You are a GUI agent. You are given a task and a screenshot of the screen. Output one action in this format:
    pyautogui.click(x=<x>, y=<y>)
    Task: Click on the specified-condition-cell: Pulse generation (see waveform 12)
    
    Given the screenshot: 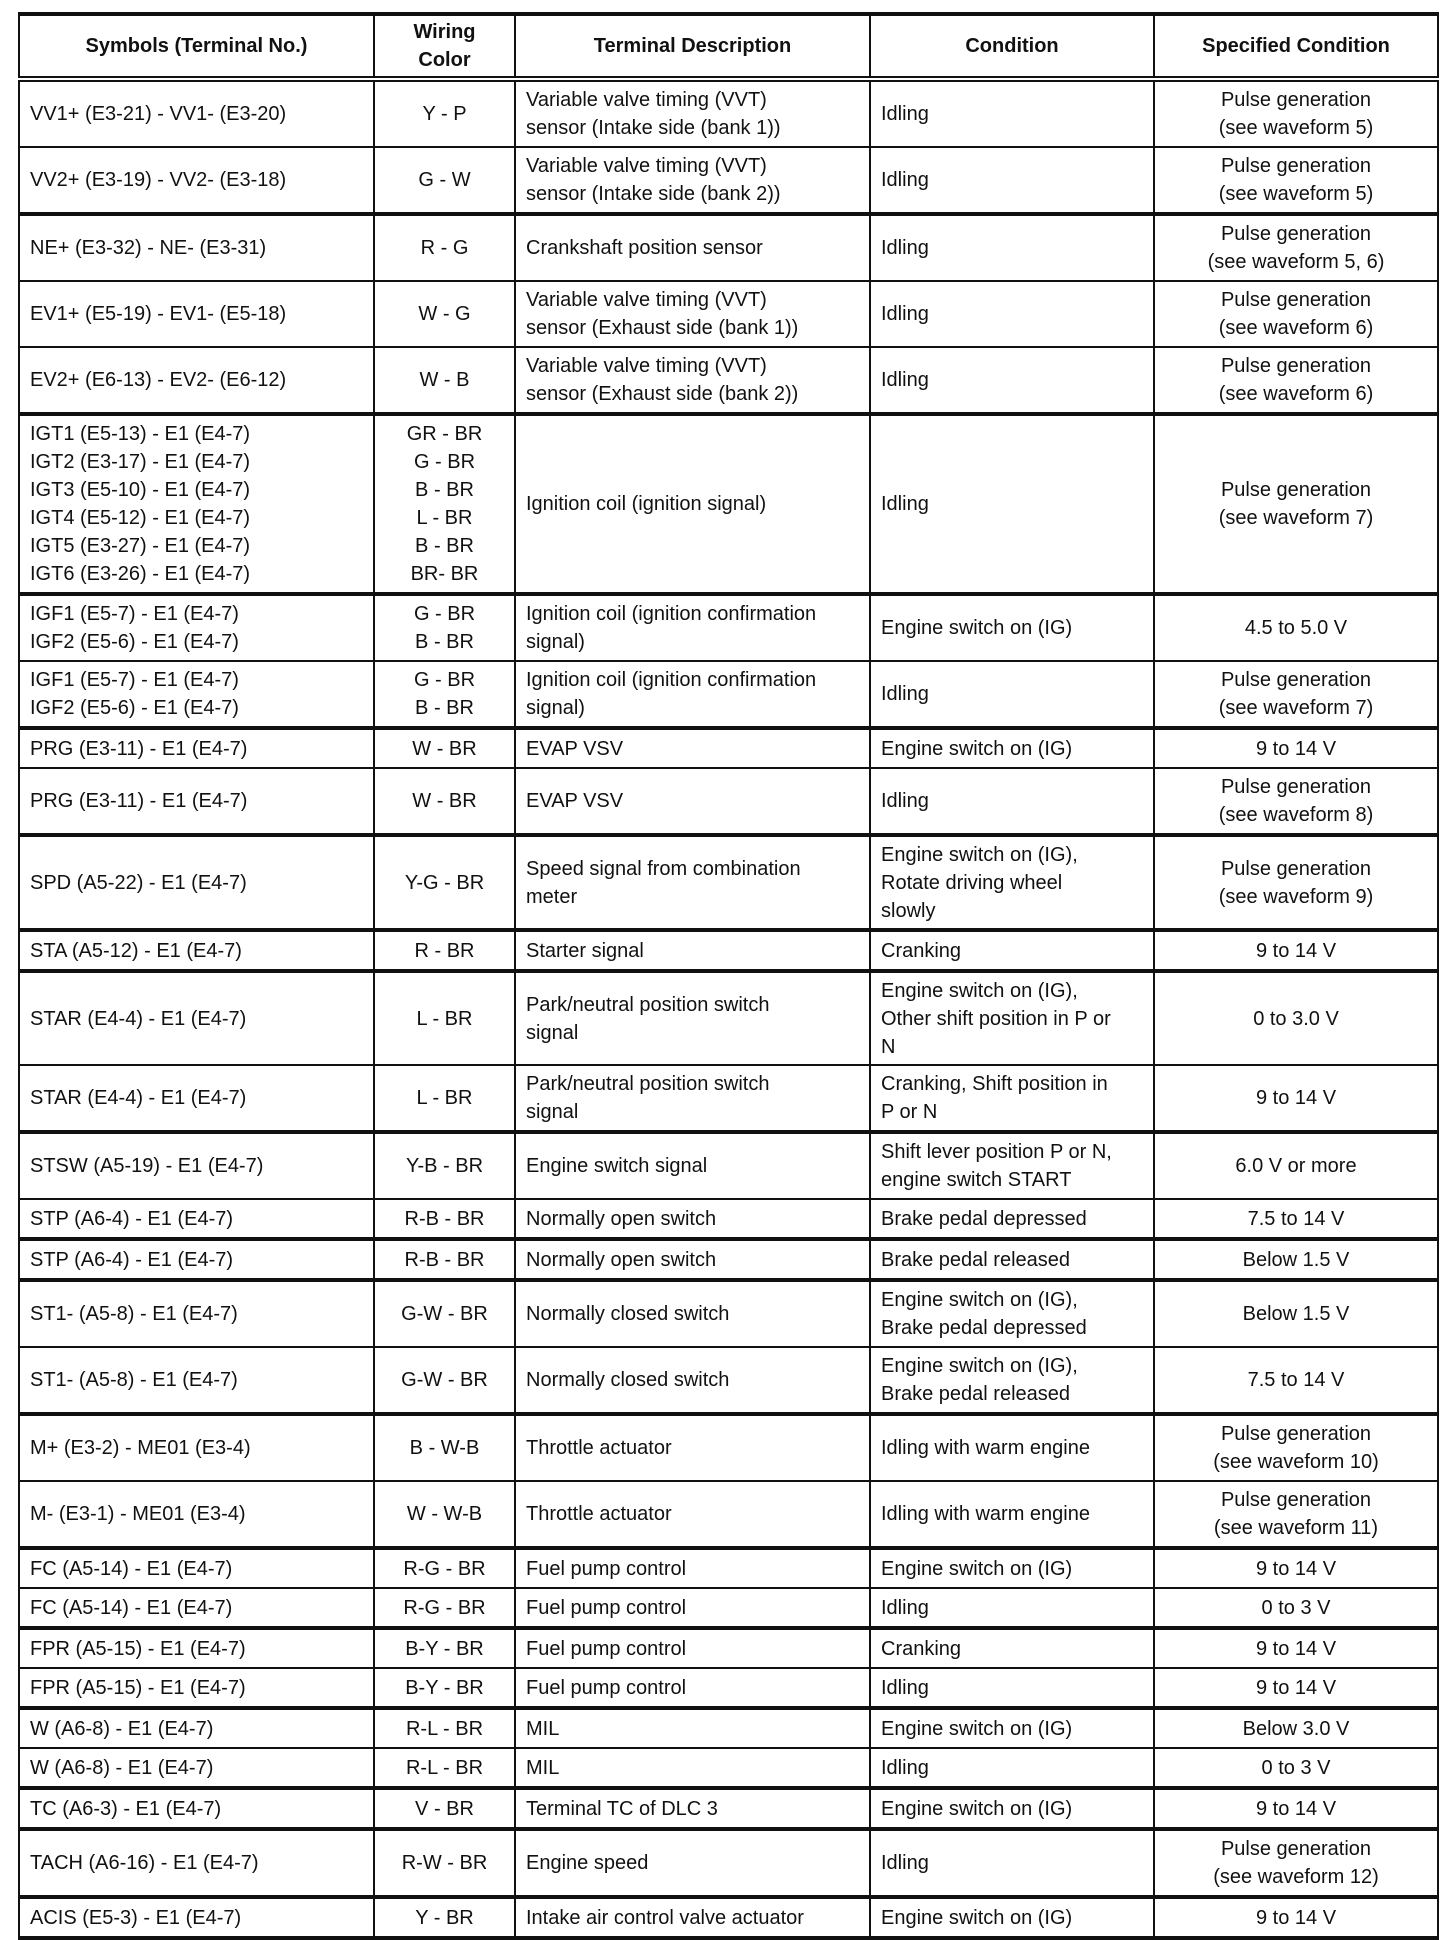 What is the action you would take?
    pyautogui.click(x=1296, y=1863)
    